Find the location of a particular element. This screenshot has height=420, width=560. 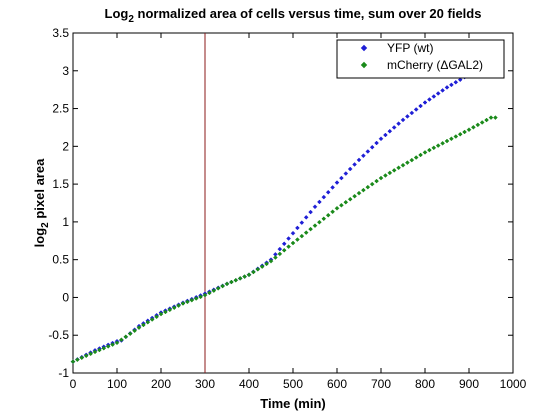

x-tick-label: 100 is located at coordinates (117, 384).